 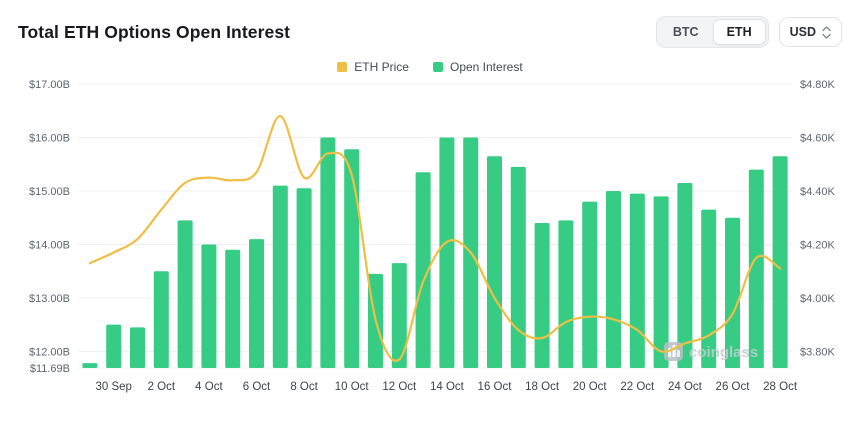 What do you see at coordinates (542, 387) in the screenshot?
I see `x-axis-tick: 18 Oct` at bounding box center [542, 387].